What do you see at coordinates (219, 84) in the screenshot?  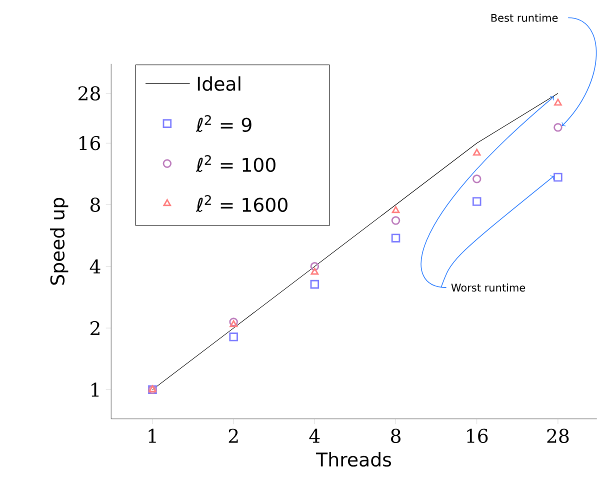 I see `legend-label: Ideal` at bounding box center [219, 84].